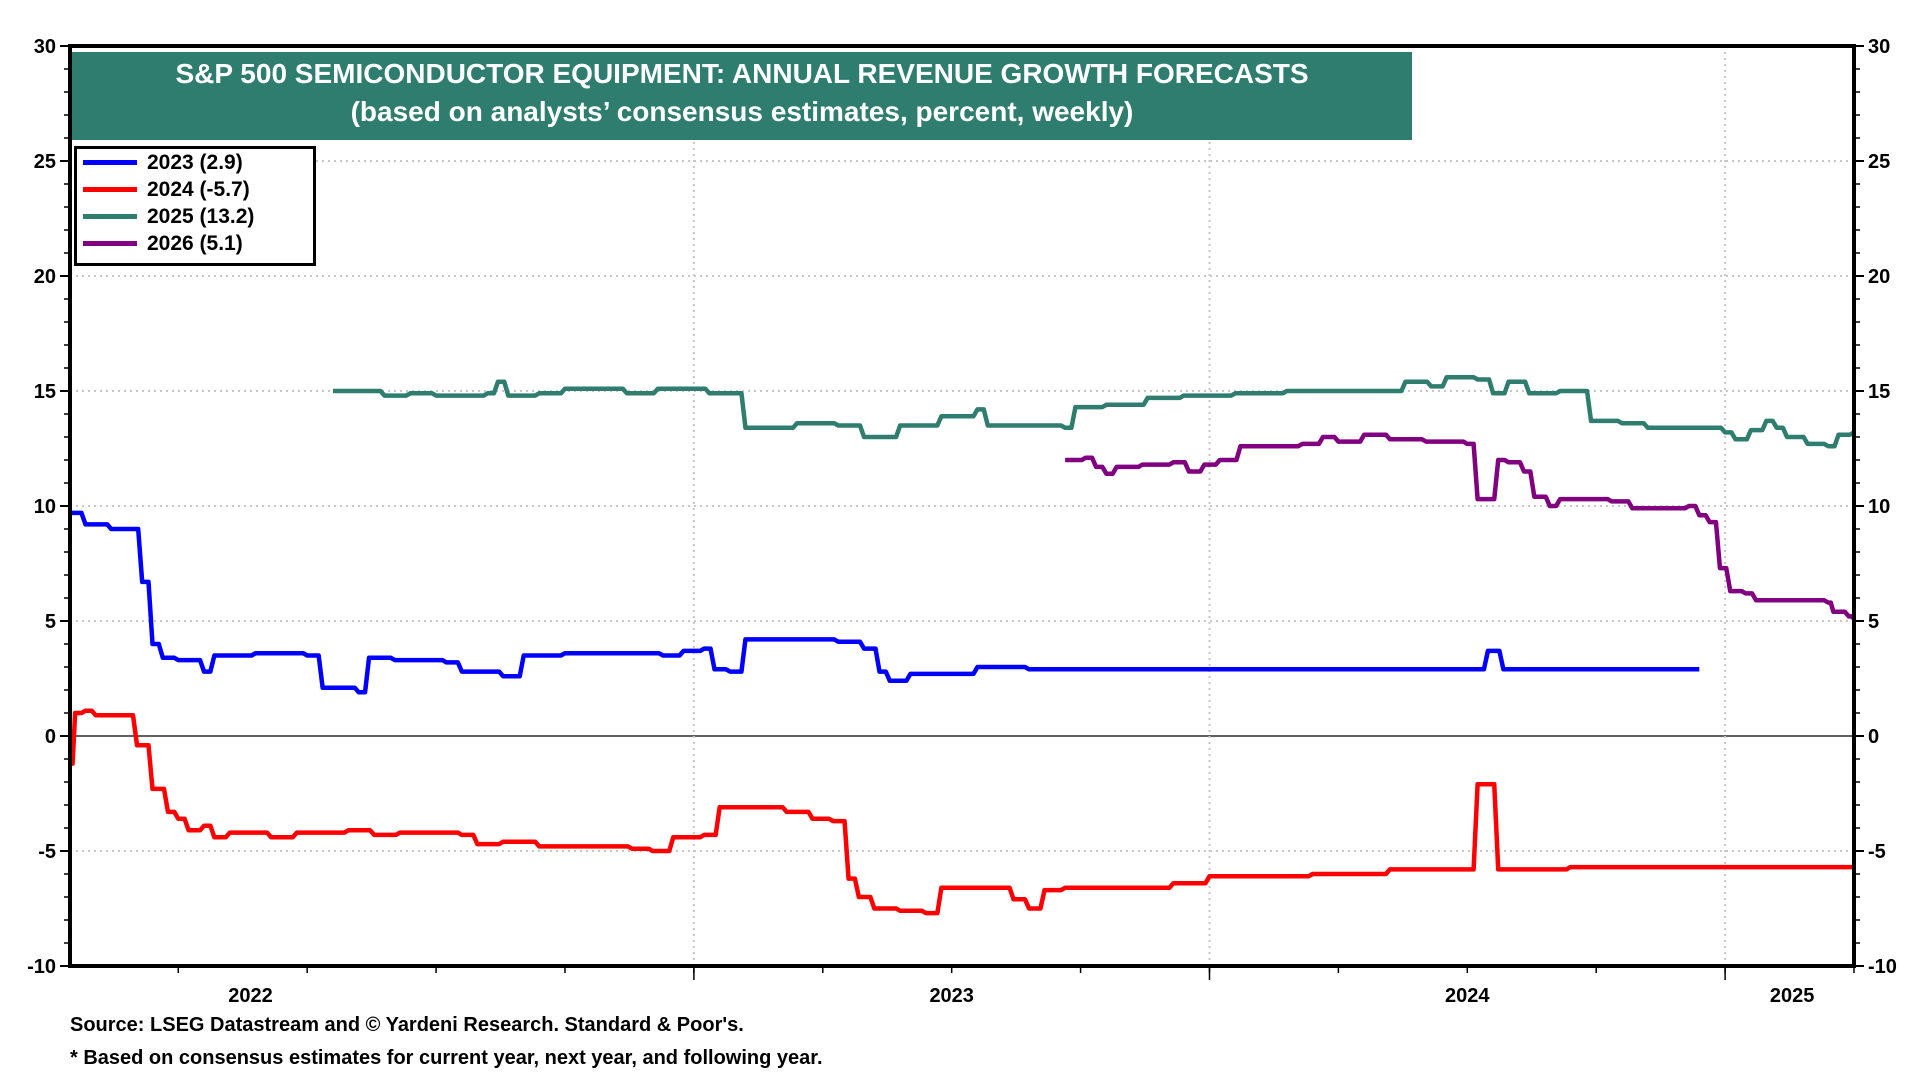 Image resolution: width=1920 pixels, height=1080 pixels. I want to click on legend-swatch-2024, so click(110, 189).